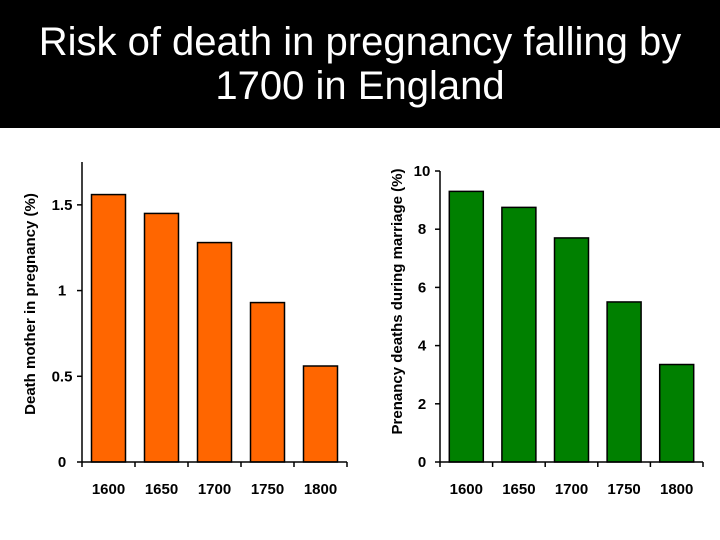 The image size is (720, 540). Describe the element at coordinates (422, 229) in the screenshot. I see `y-tick-label: 8` at that location.